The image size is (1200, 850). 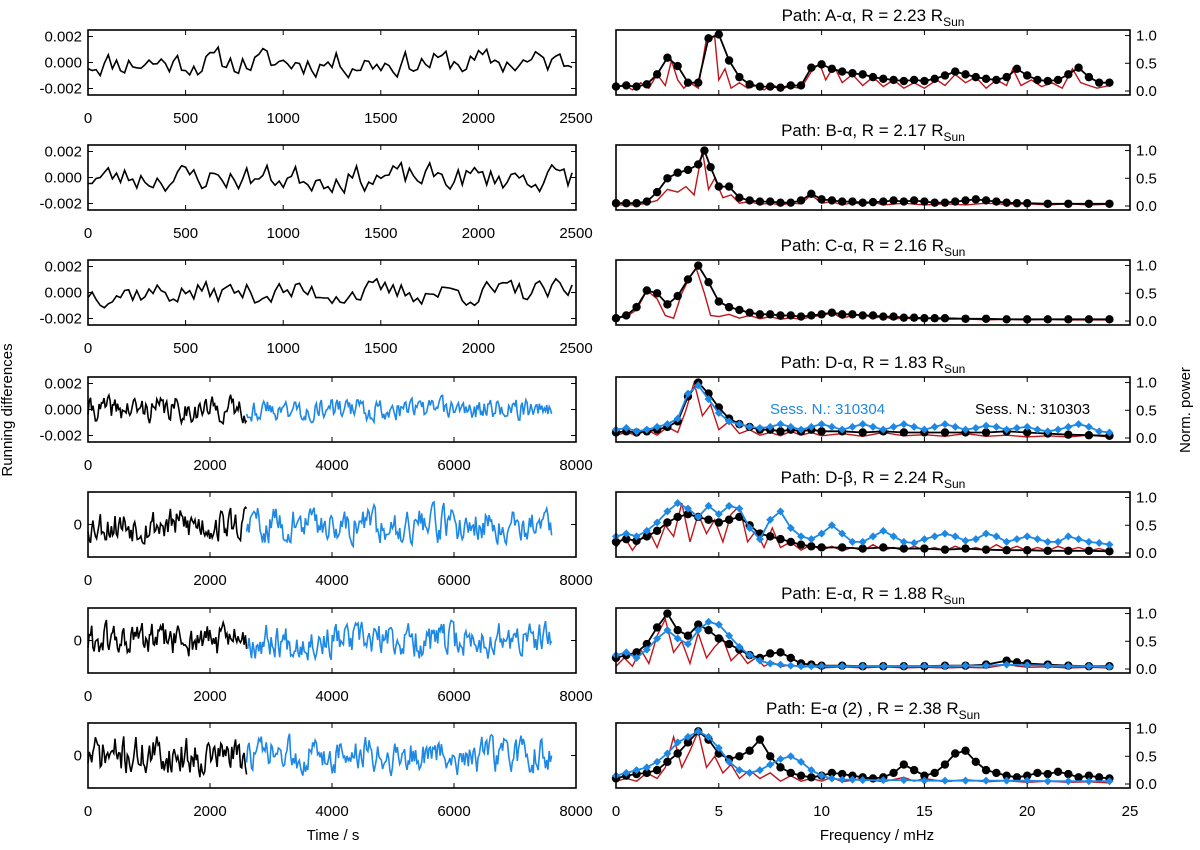 I want to click on time-xtick-label-6-4: 8000, so click(x=575, y=696).